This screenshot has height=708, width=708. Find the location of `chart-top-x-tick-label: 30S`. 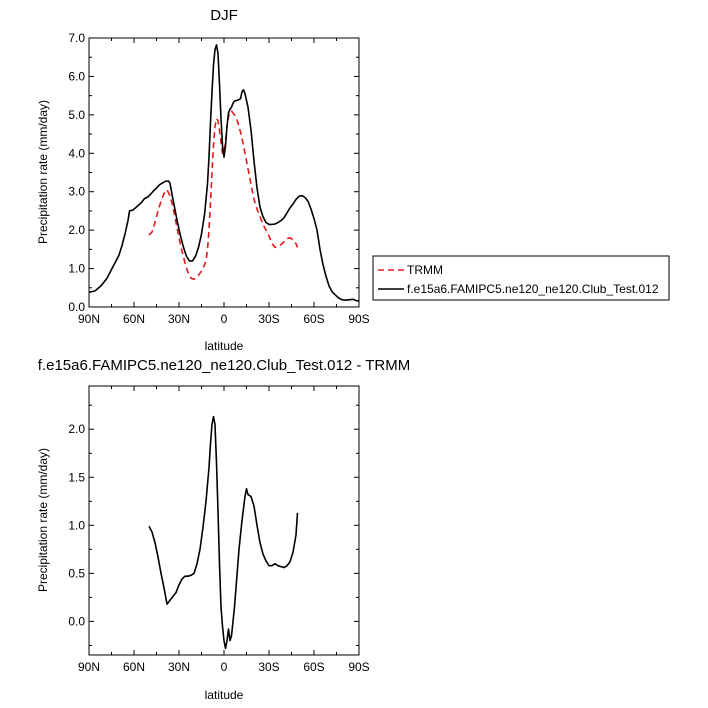

chart-top-x-tick-label: 30S is located at coordinates (268, 319).